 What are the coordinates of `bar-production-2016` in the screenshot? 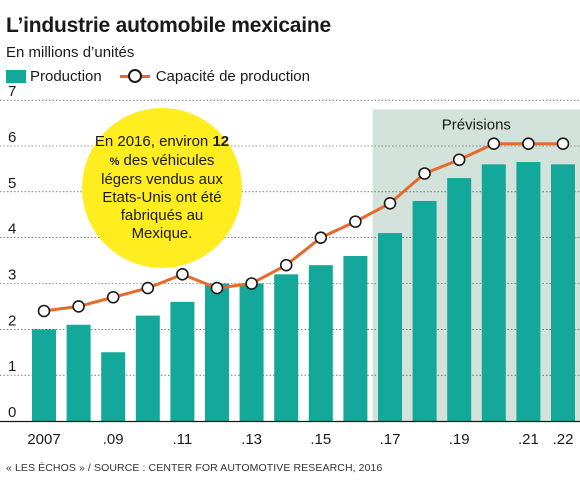 It's located at (355, 338).